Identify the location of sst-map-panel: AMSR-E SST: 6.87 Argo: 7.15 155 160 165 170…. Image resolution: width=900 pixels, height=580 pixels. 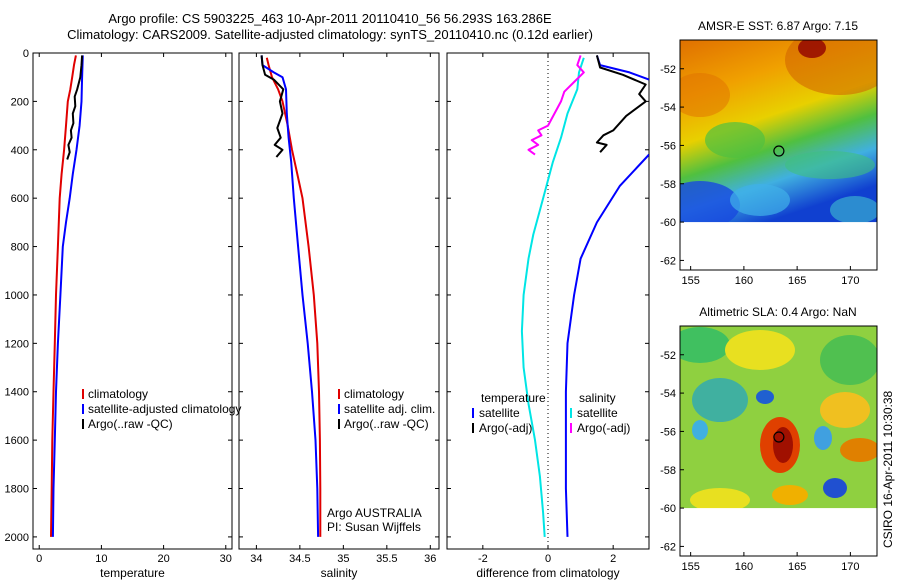
(769, 153).